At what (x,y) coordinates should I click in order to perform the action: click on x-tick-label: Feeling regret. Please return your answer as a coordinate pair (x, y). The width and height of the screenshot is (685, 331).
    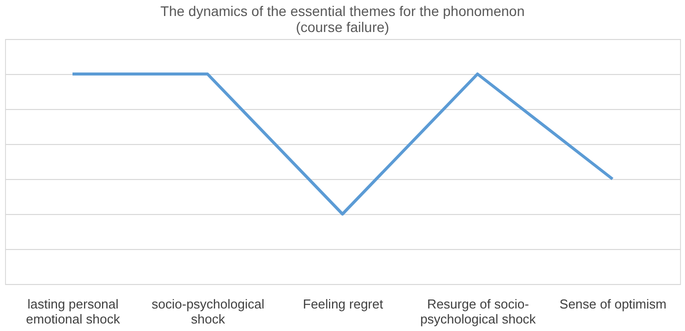
    Looking at the image, I should click on (343, 304).